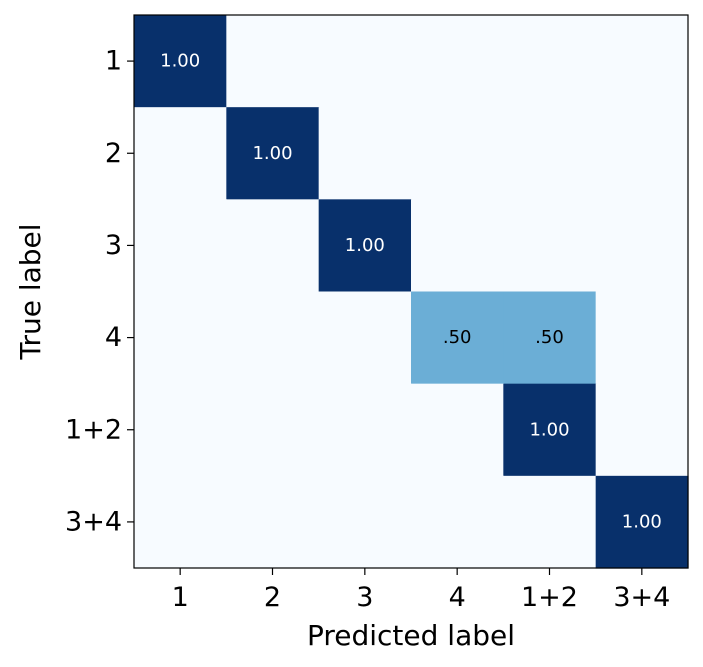 This screenshot has width=703, height=667. Describe the element at coordinates (364, 597) in the screenshot. I see `x-tick-label: 3` at that location.